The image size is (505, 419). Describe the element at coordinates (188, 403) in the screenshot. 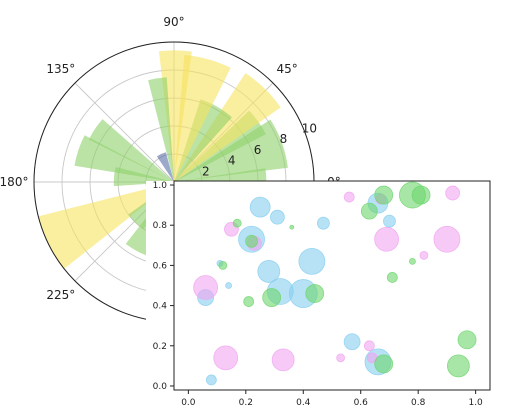

I see `x-tick-label: 0.0` at that location.